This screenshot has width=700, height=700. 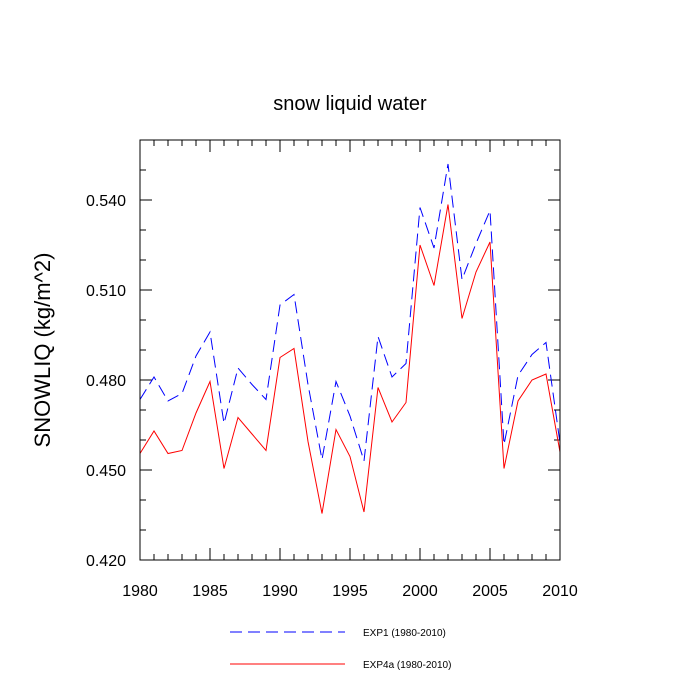 What do you see at coordinates (420, 591) in the screenshot?
I see `x-tick-label: 2000` at bounding box center [420, 591].